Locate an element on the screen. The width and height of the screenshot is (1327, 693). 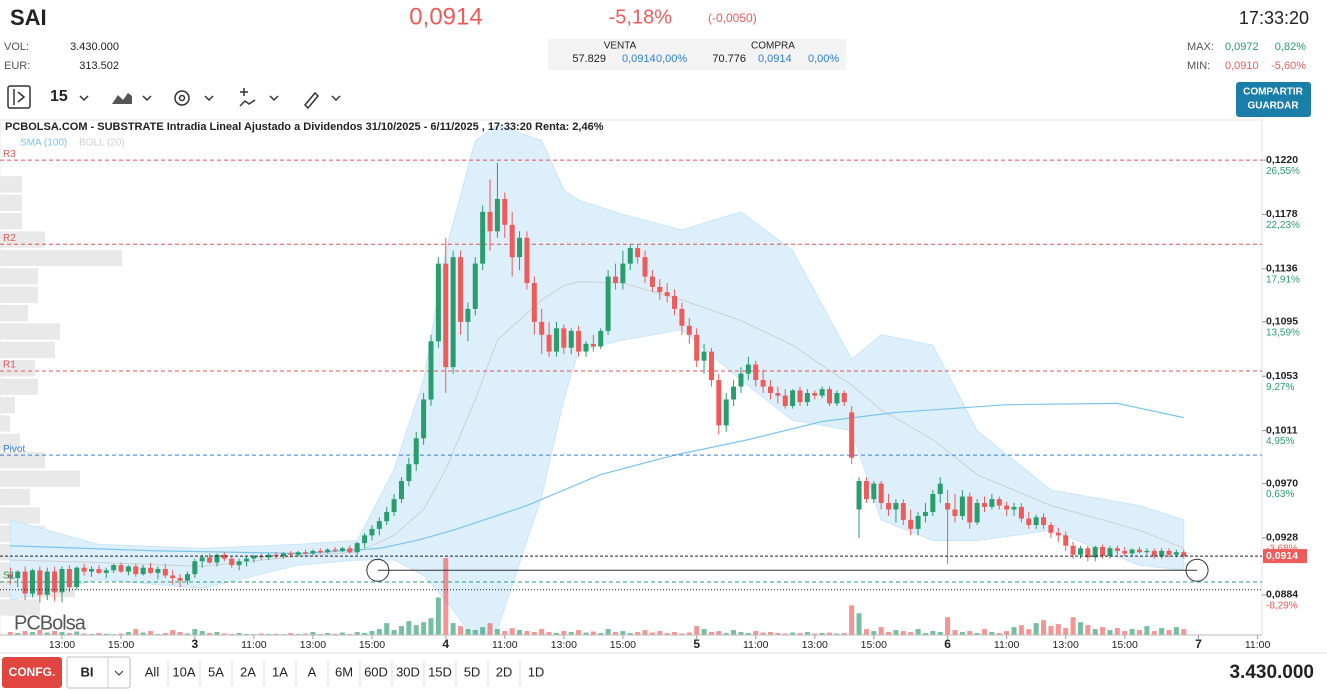
range-buttons: All 10A 5A 2A 1A A 6M 60D 30D 15D 5D 2D 1D is located at coordinates (345, 673).